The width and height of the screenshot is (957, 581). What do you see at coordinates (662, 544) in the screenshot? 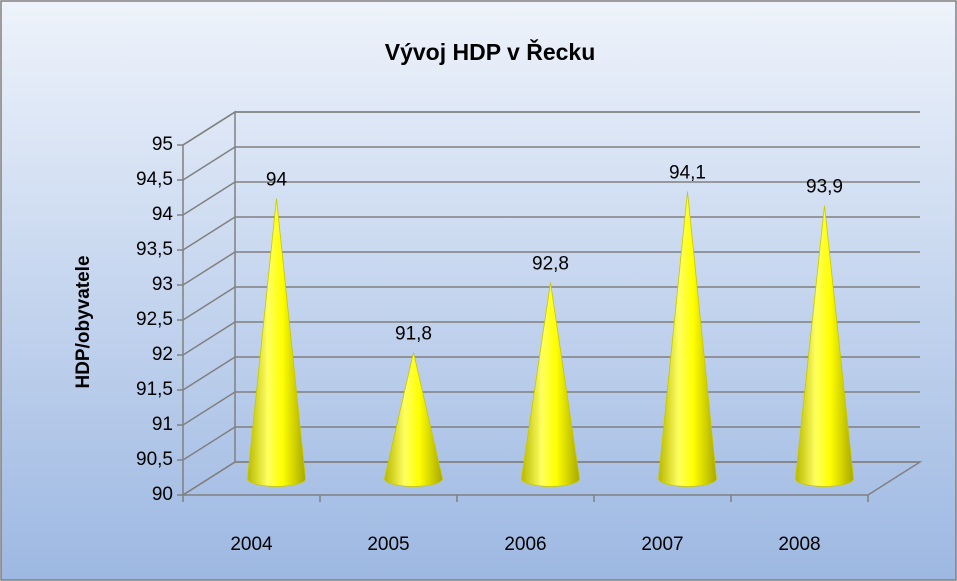
I see `x-tick-label: 2007` at bounding box center [662, 544].